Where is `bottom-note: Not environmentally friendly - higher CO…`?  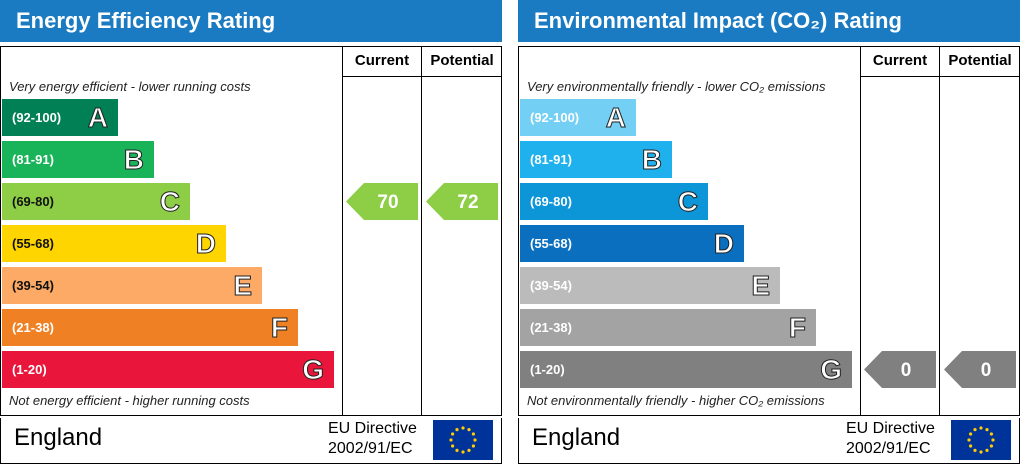
bottom-note: Not environmentally friendly - higher CO… is located at coordinates (676, 400).